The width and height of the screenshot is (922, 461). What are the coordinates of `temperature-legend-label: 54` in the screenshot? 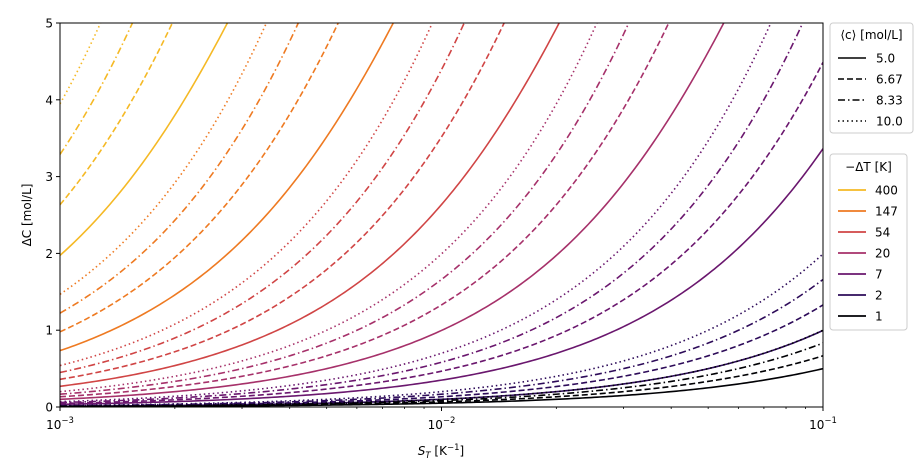 It's located at (882, 233).